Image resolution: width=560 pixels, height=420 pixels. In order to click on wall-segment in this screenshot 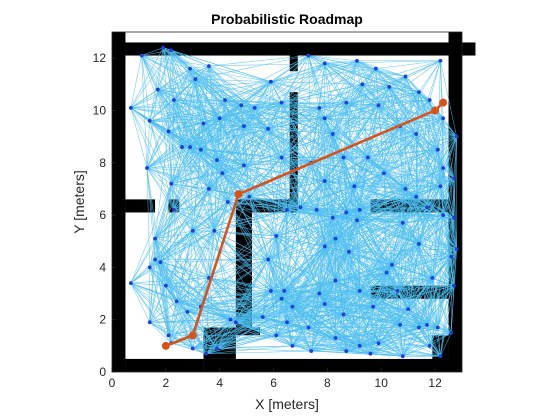, I will do `click(164, 365)`.